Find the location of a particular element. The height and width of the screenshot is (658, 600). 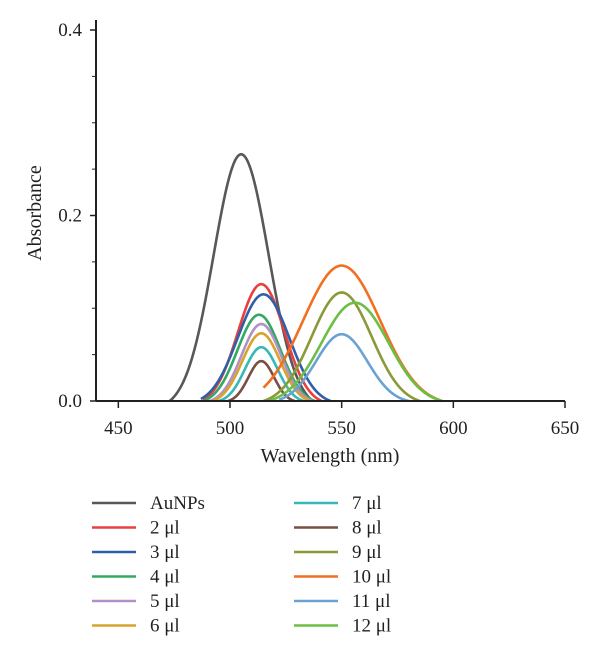

x-tick-label: 500 is located at coordinates (230, 428).